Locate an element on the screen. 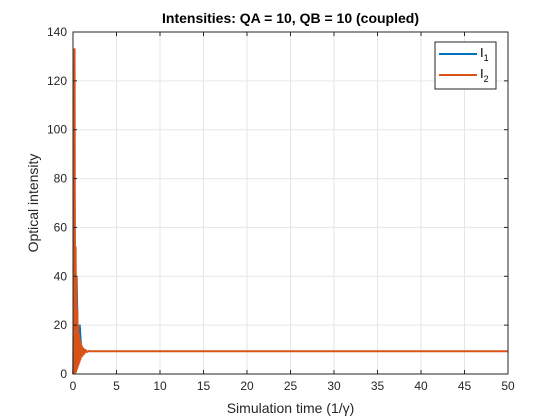 This screenshot has width=560, height=420. legend: I1 I2 is located at coordinates (465, 65).